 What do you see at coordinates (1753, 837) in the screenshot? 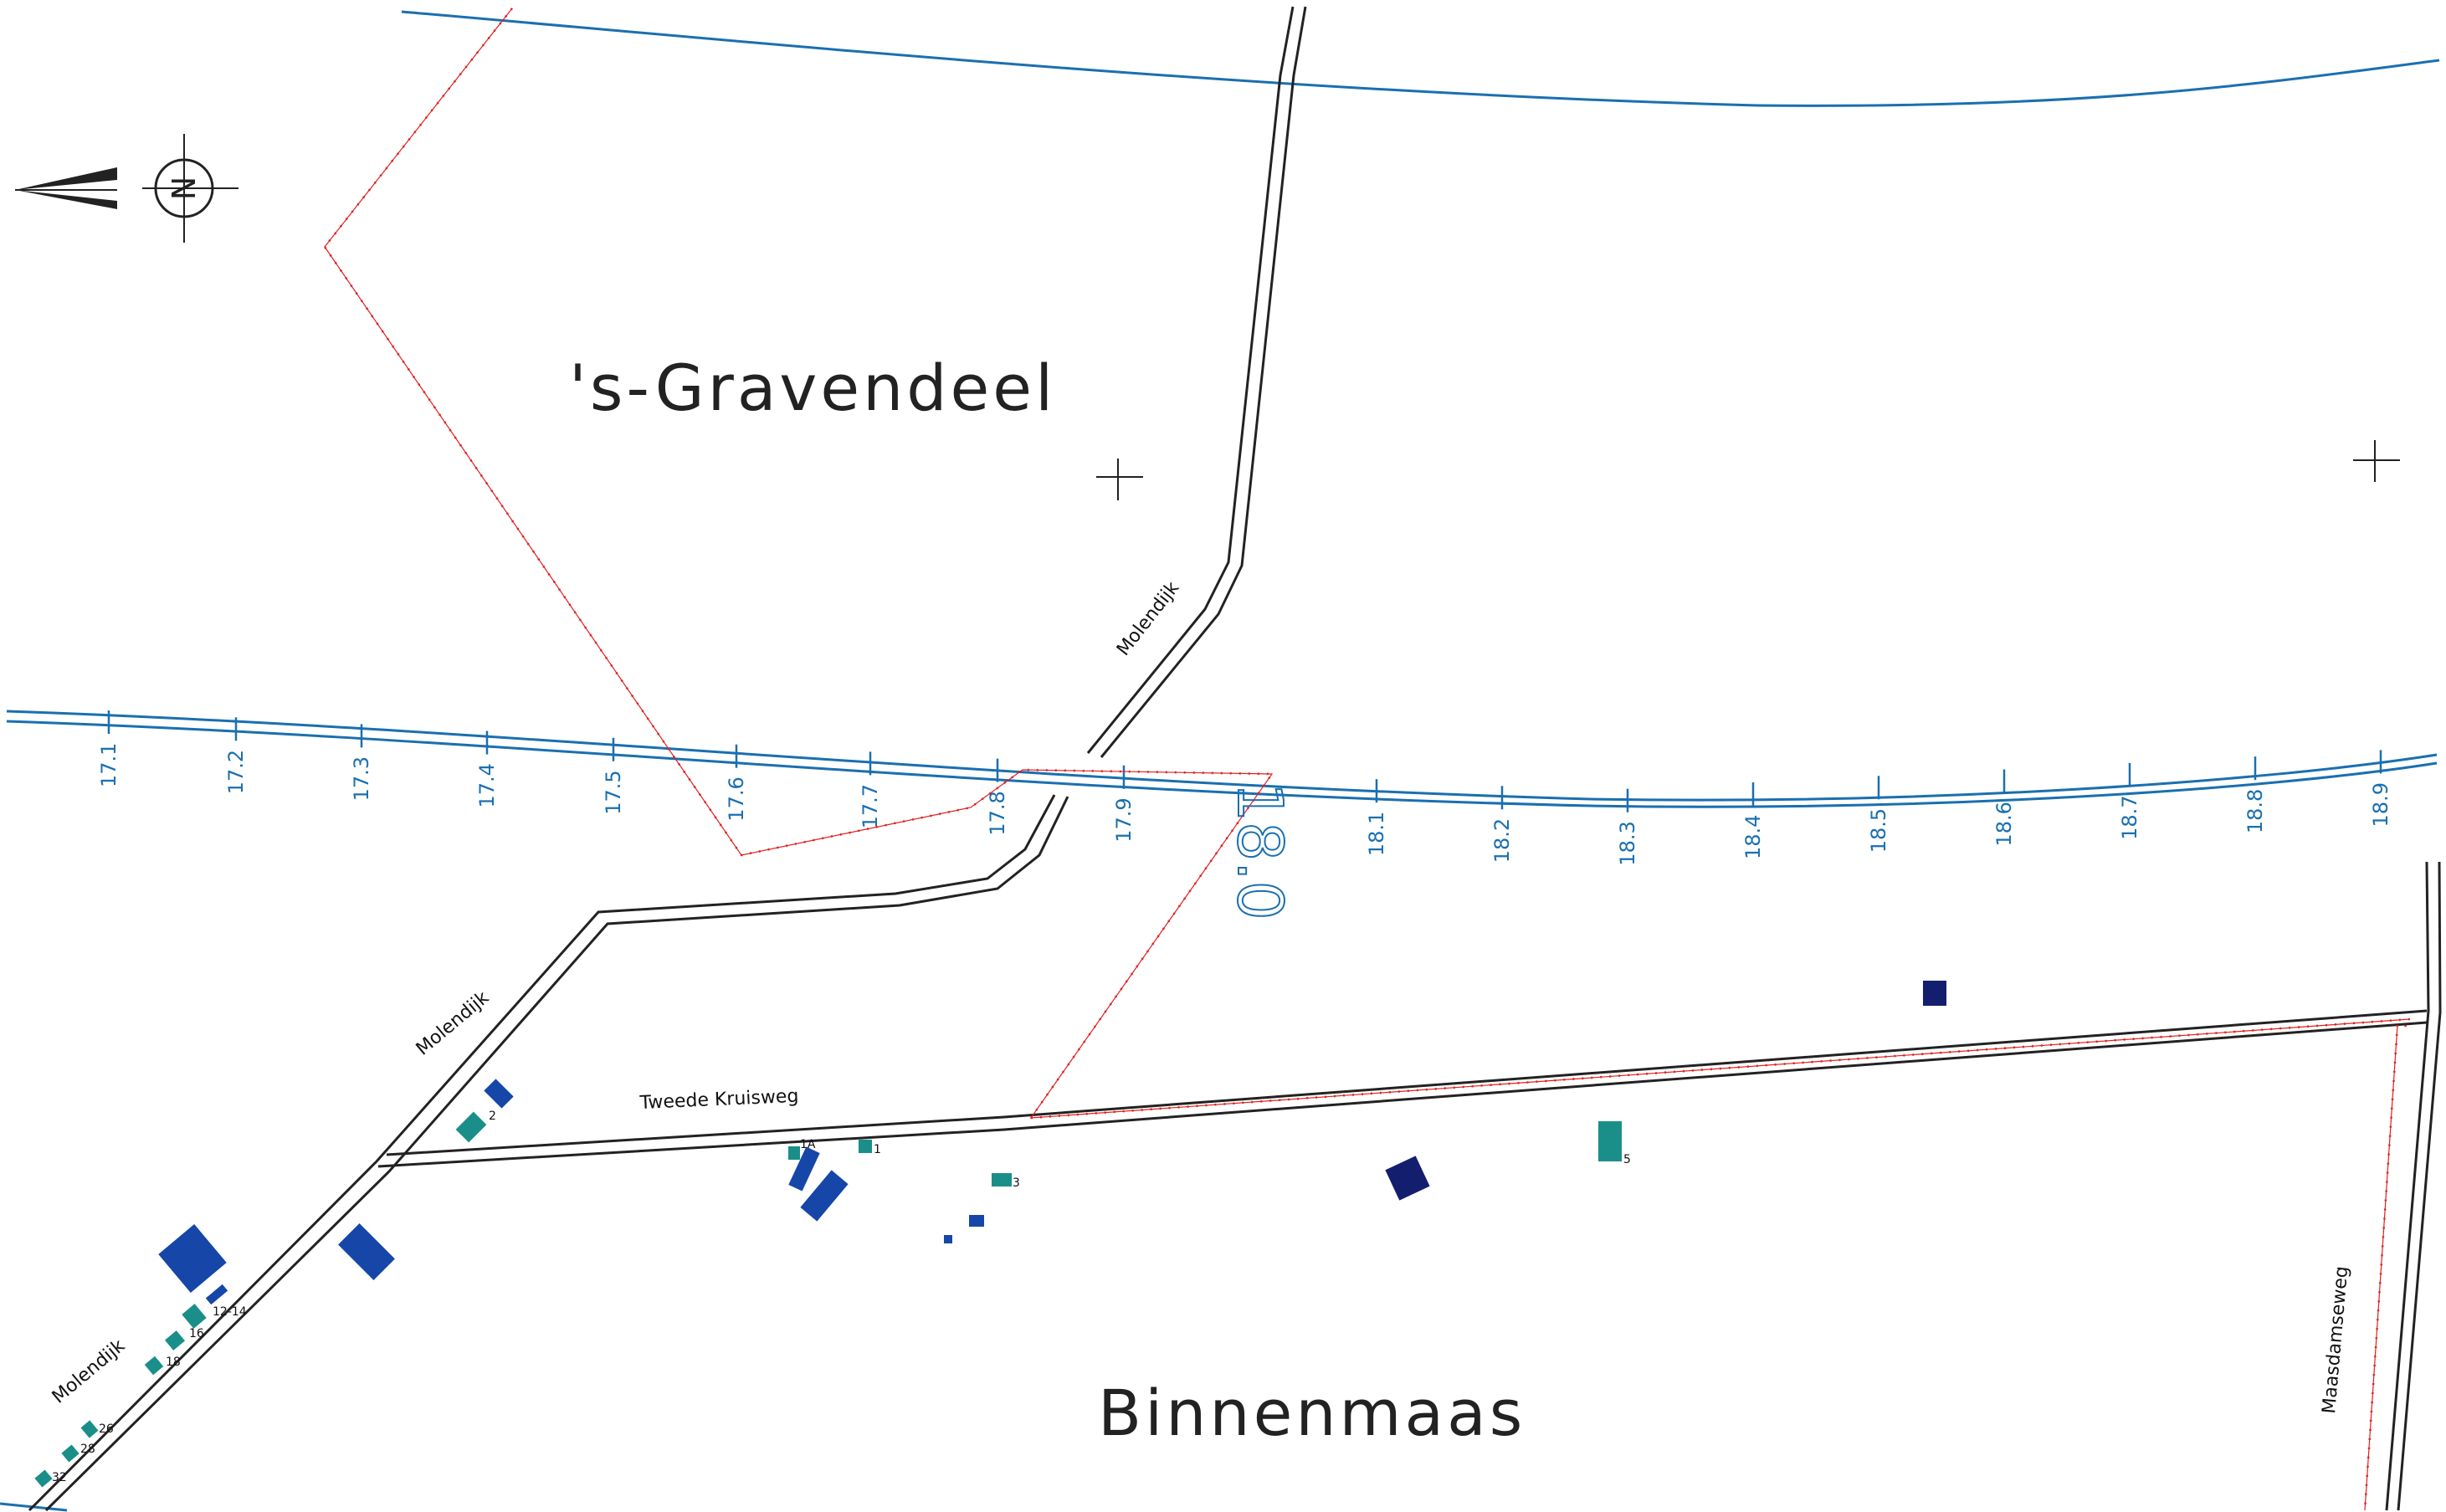
I see `km-tick-label: 18.4` at bounding box center [1753, 837].